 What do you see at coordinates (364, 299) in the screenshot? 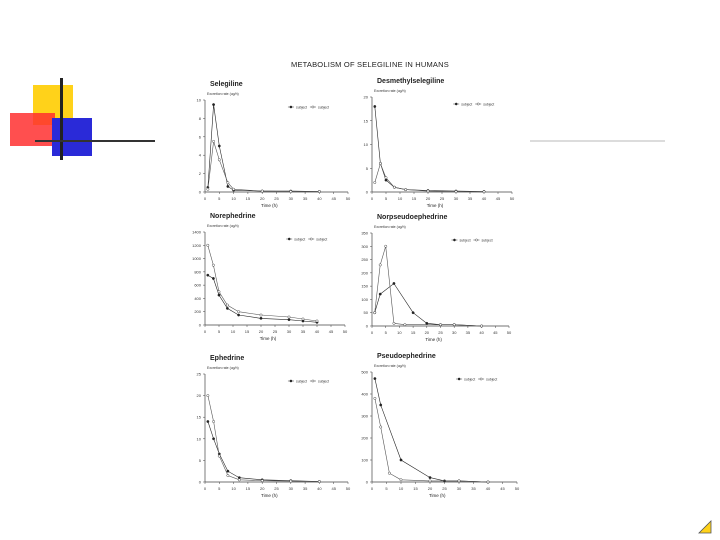
I see `y-tick-label: 100` at bounding box center [364, 299].